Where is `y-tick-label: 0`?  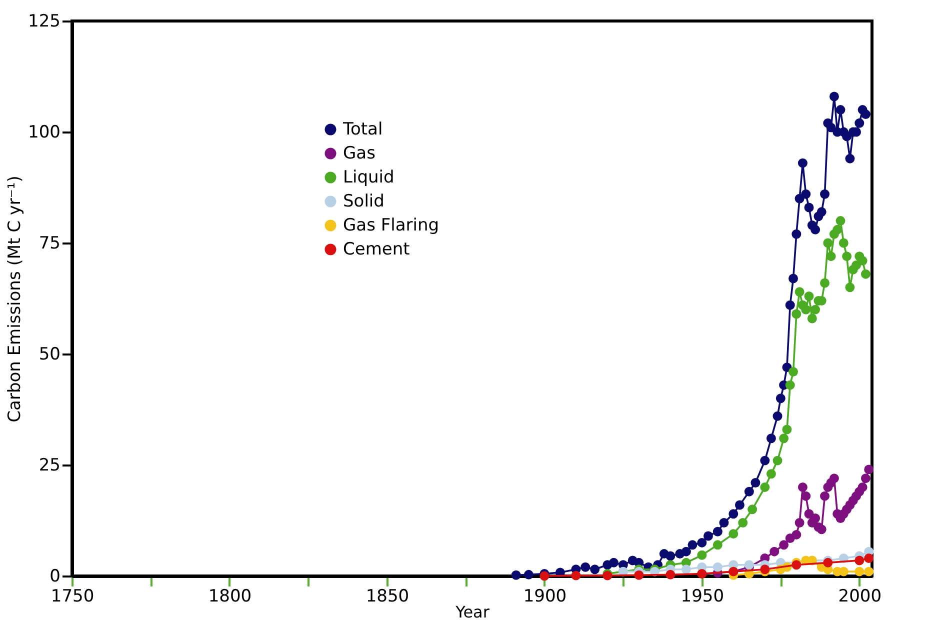 y-tick-label: 0 is located at coordinates (55, 576).